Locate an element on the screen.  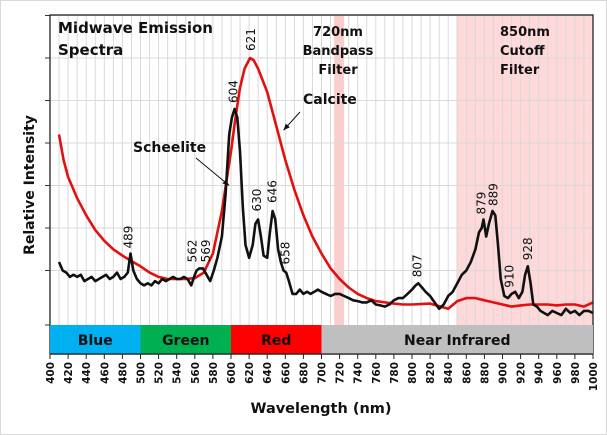
peak-label-646: 646 is located at coordinates (273, 191).